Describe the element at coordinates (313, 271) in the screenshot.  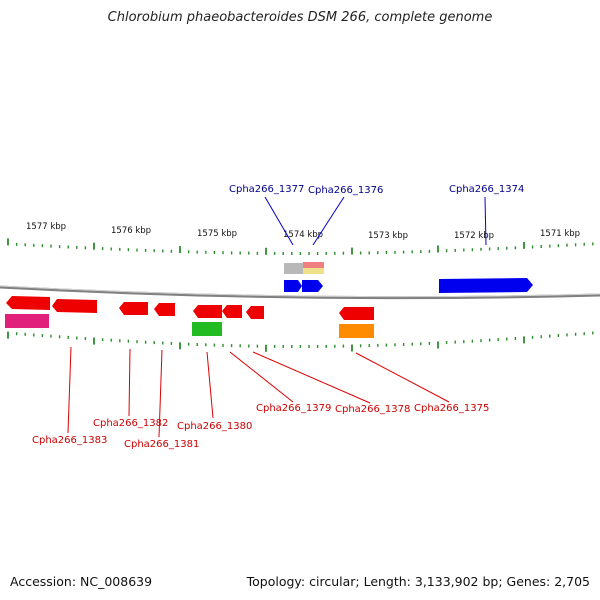
I see `gene-block-yellow` at that location.